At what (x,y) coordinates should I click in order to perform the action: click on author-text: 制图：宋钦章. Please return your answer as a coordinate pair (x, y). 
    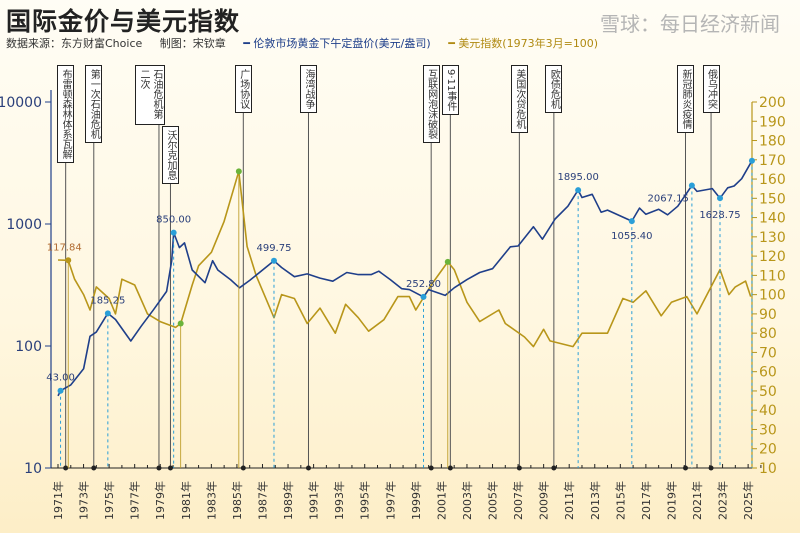
    Looking at the image, I should click on (192, 43).